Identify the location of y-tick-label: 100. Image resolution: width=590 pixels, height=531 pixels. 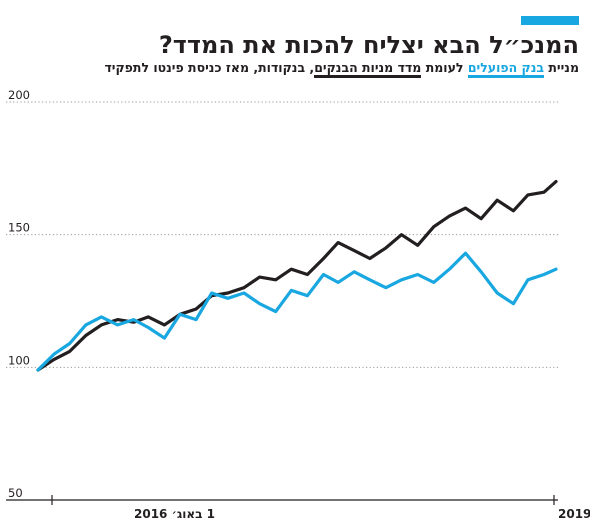
(19, 360).